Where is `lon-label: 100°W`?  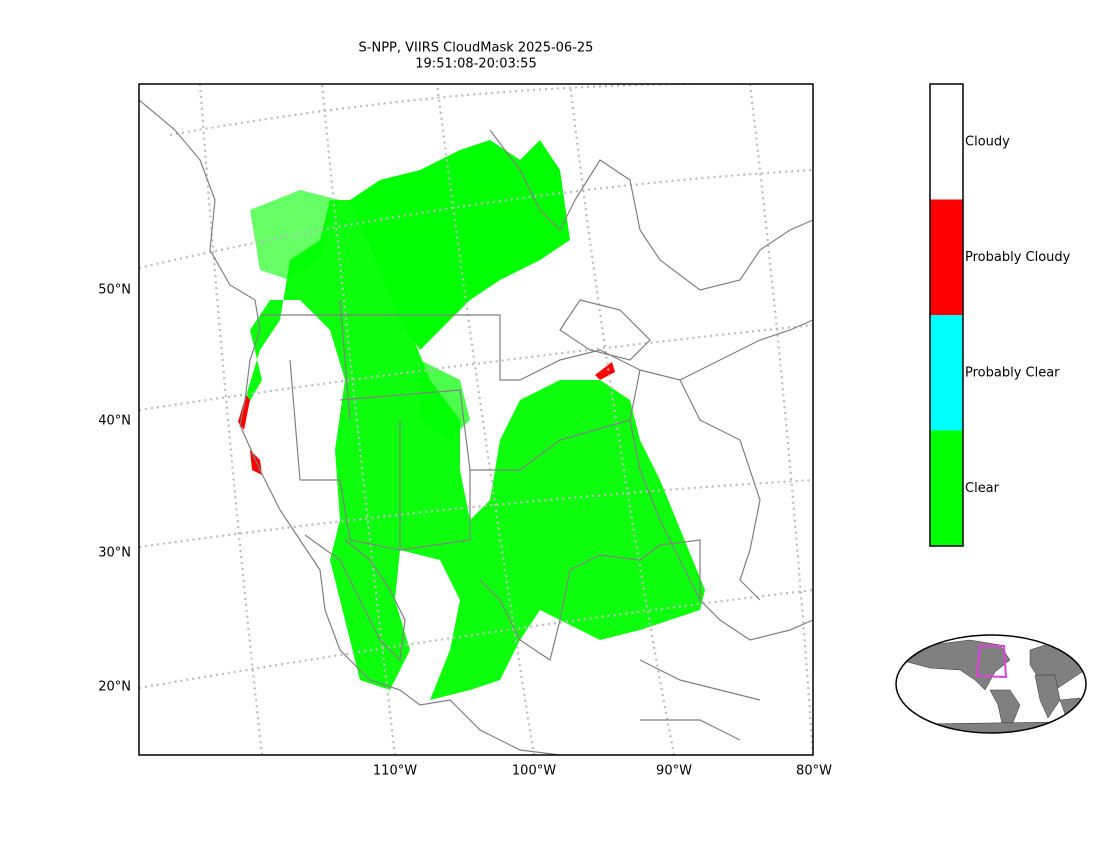 lon-label: 100°W is located at coordinates (534, 771).